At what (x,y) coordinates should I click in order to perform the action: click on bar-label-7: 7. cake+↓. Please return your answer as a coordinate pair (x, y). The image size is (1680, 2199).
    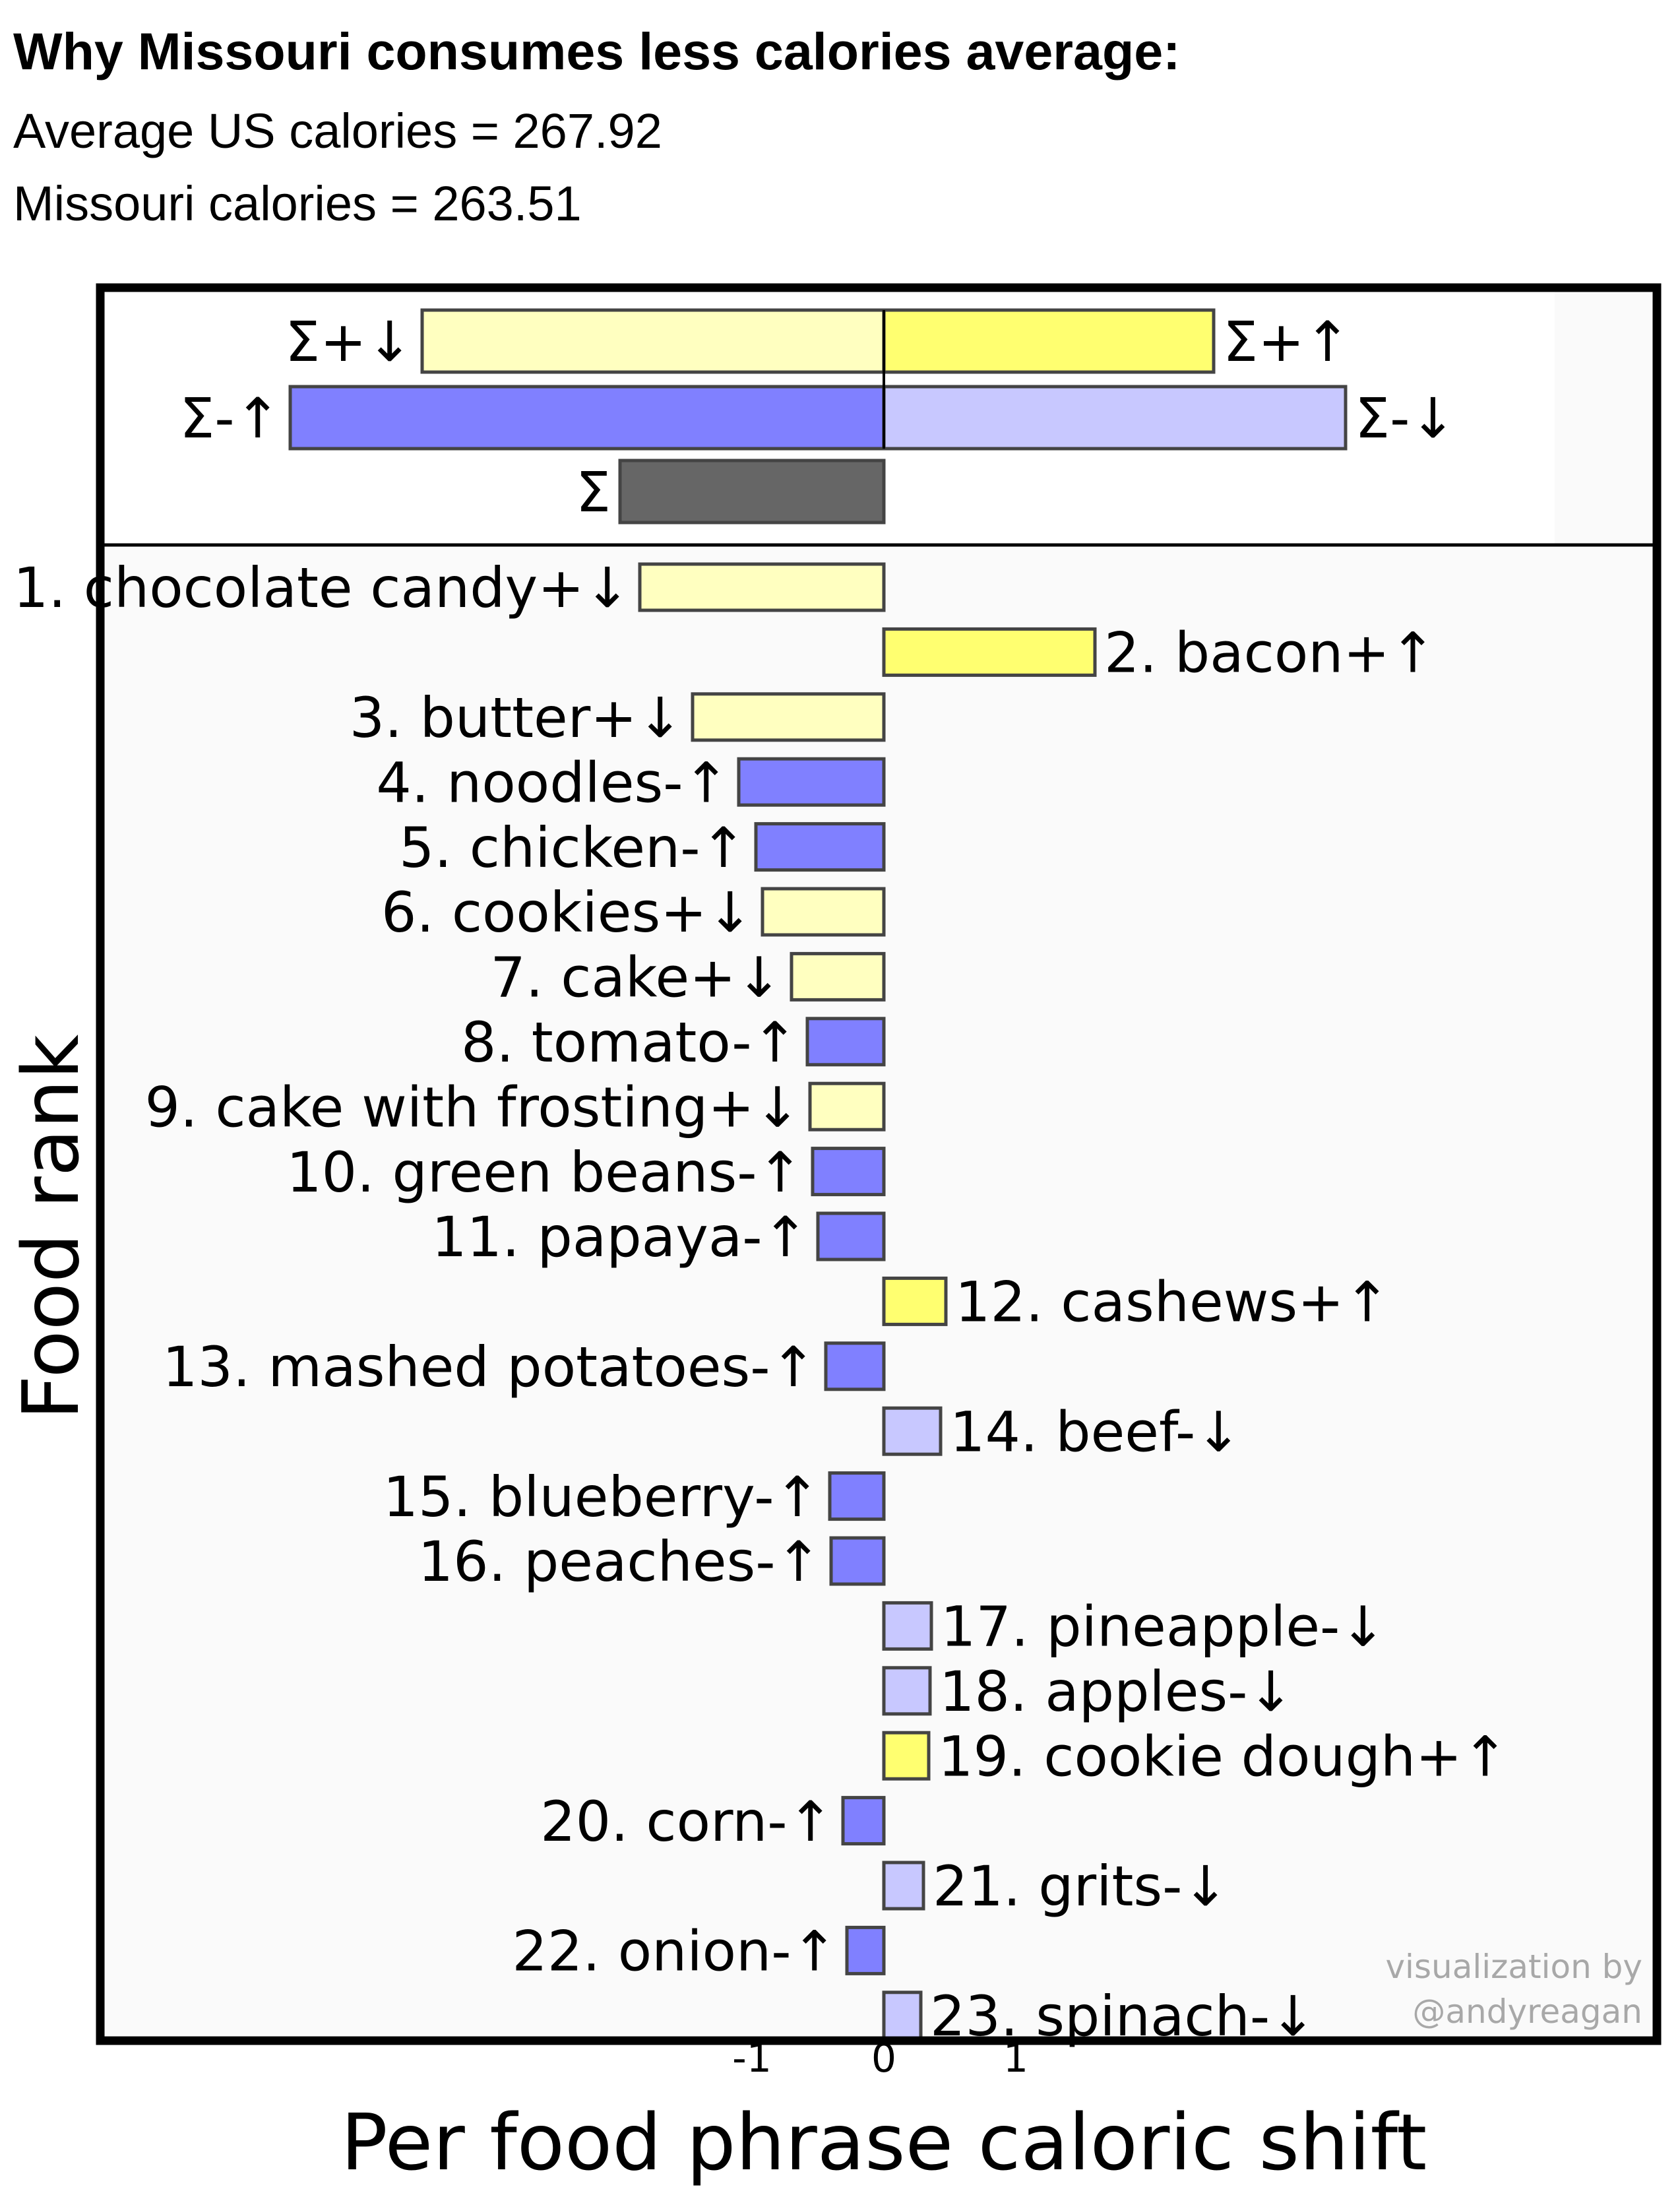
    Looking at the image, I should click on (636, 978).